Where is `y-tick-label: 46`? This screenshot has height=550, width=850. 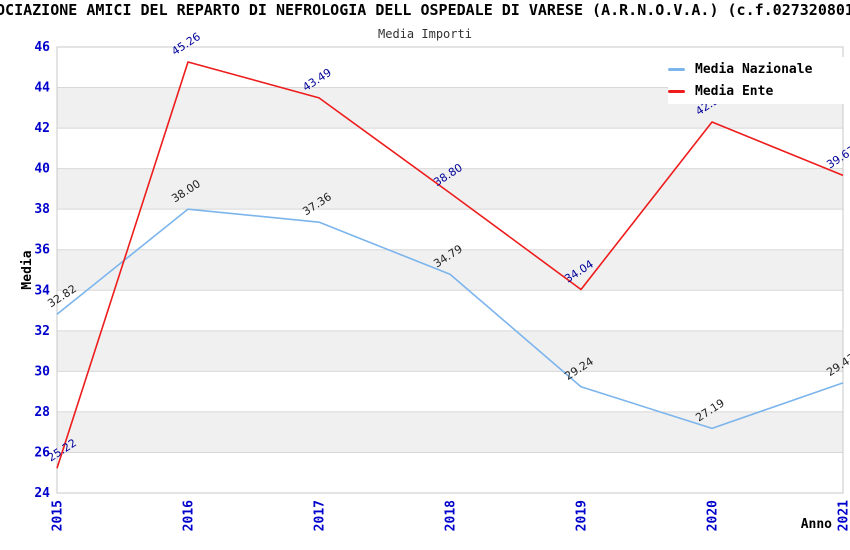 y-tick-label: 46 is located at coordinates (42, 47).